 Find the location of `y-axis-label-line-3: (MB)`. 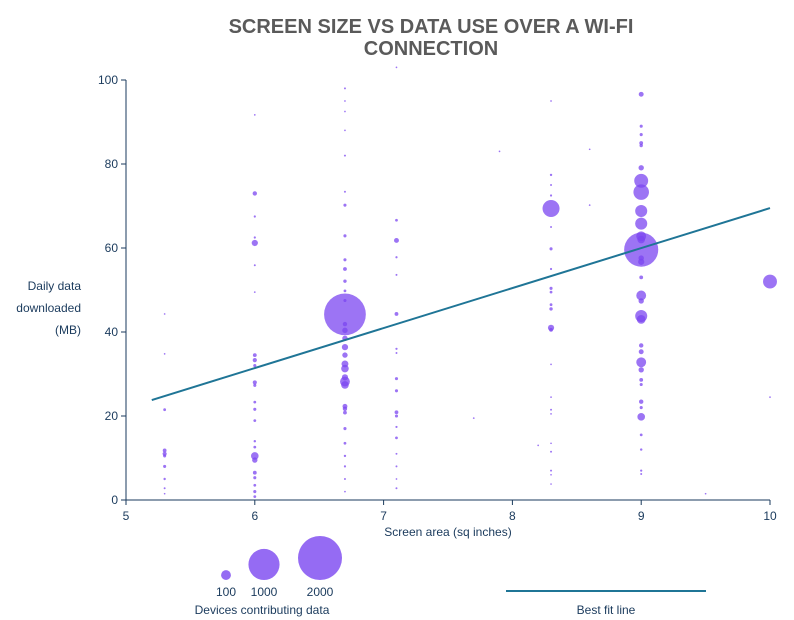

y-axis-label-line-3: (MB) is located at coordinates (68, 330).